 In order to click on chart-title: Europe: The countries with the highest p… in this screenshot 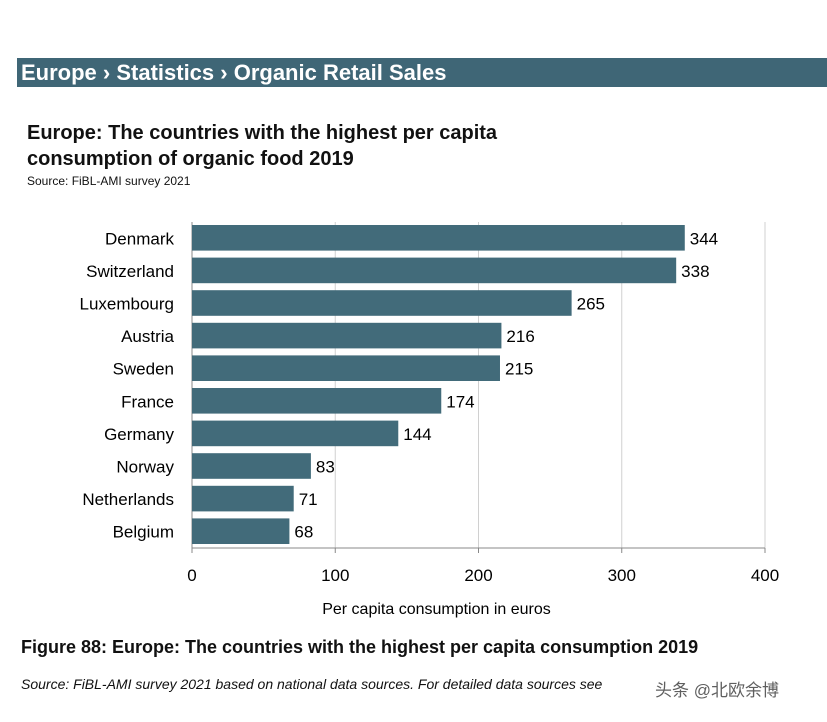, I will do `click(262, 146)`.